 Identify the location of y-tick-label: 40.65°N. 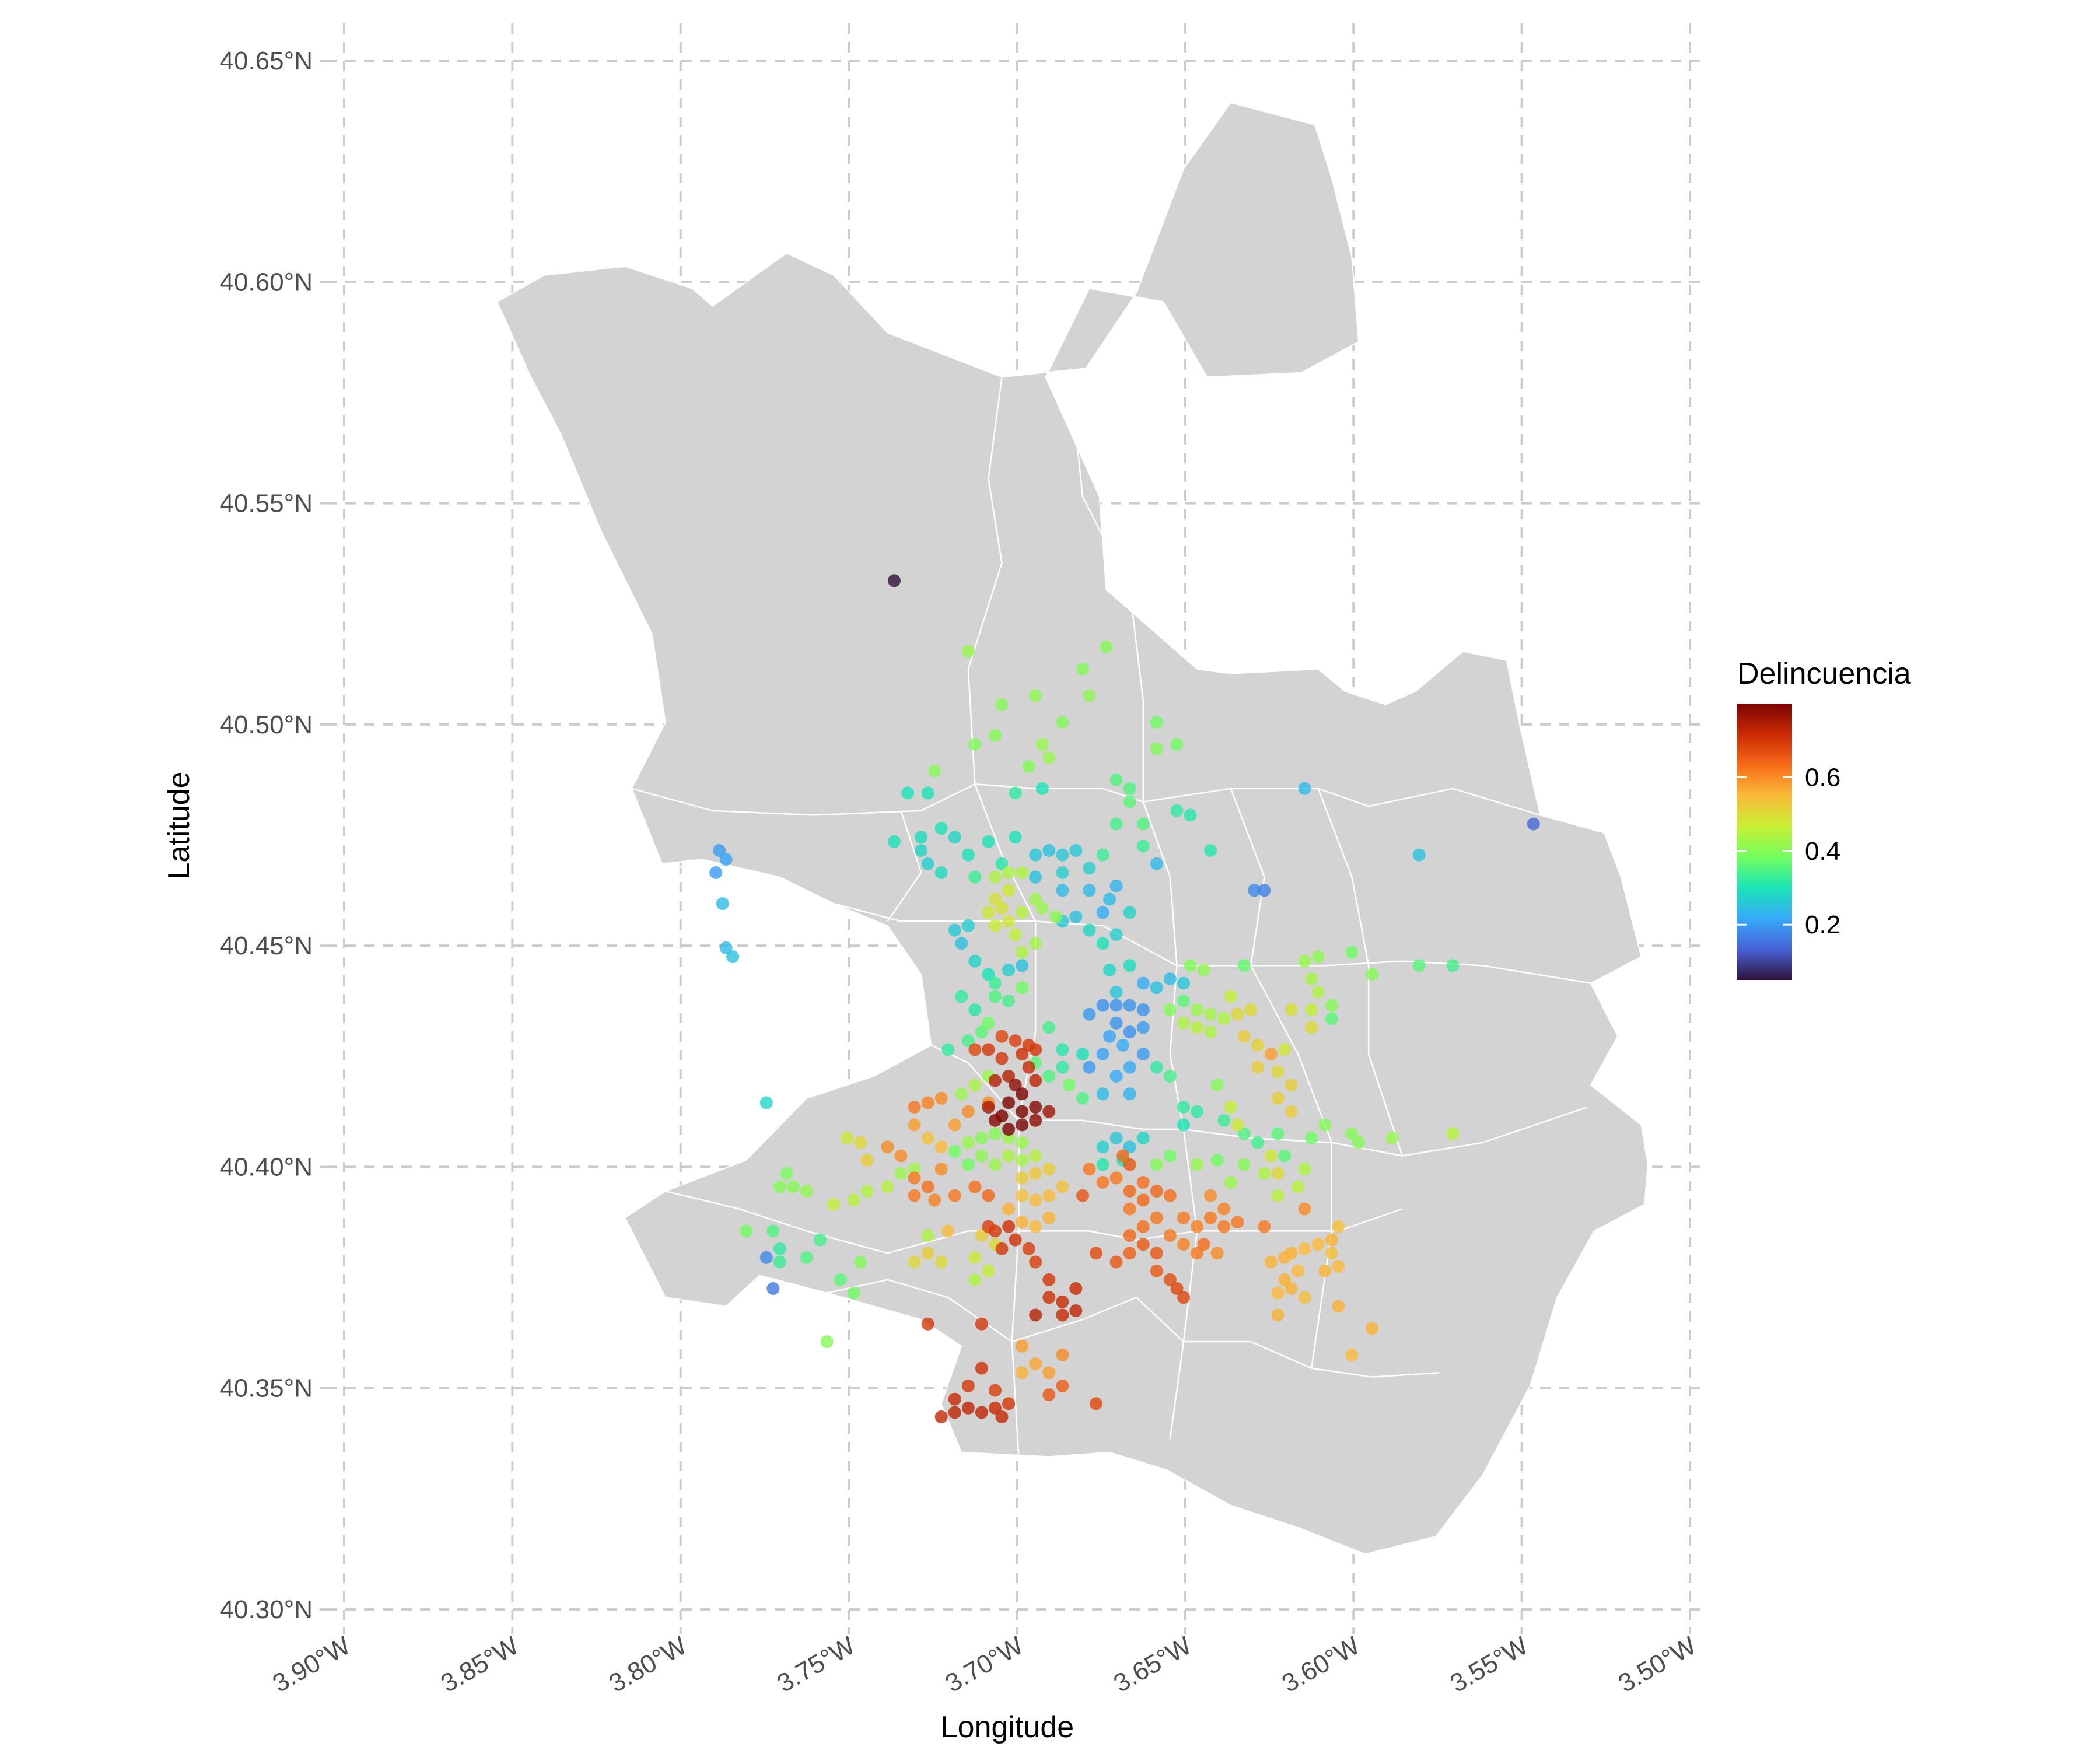
(266, 61).